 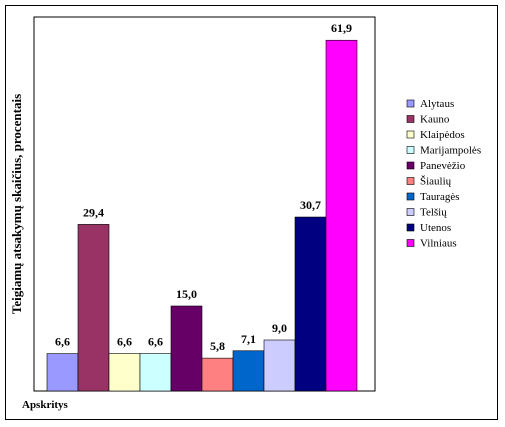 What do you see at coordinates (45, 405) in the screenshot?
I see `x-axis-label: Apskritys` at bounding box center [45, 405].